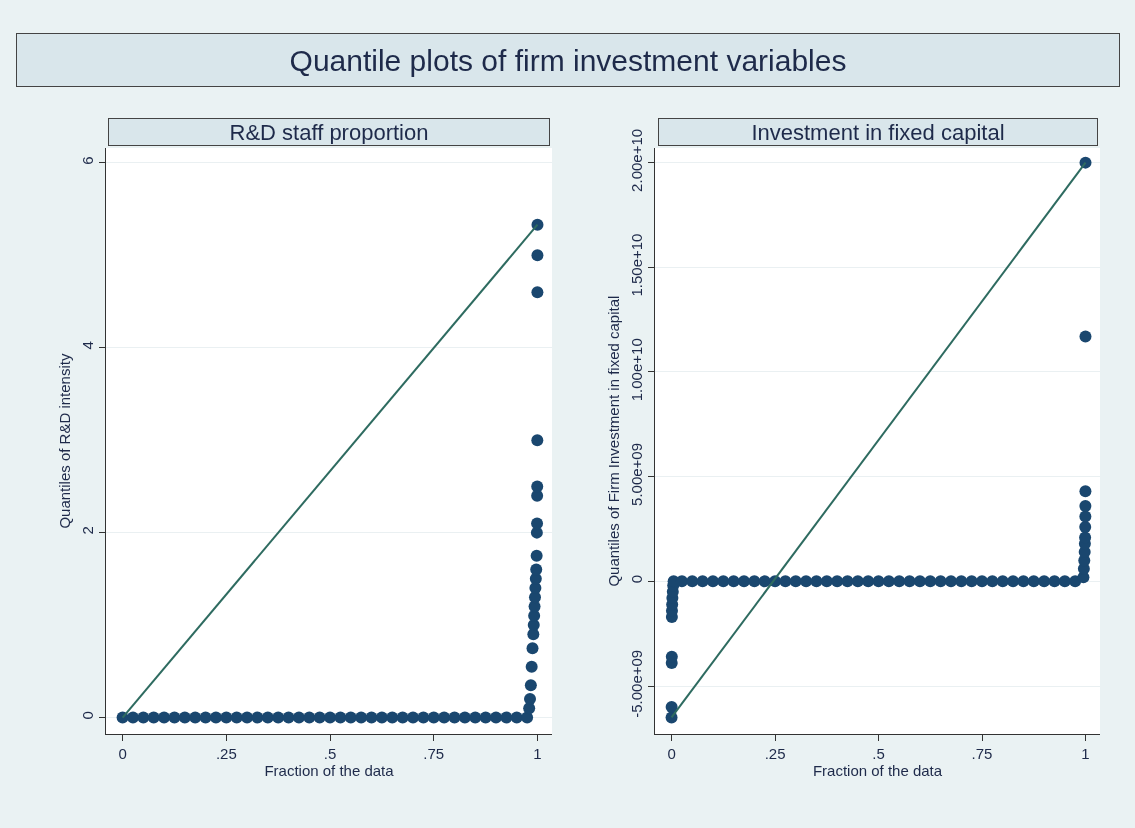 This screenshot has height=828, width=1135. I want to click on y-axis-title: Quantiles of R&D intensity, so click(65, 441).